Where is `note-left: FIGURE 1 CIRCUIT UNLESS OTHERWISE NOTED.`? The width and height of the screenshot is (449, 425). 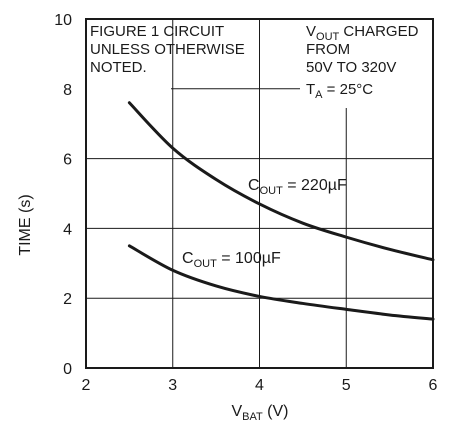
note-left: FIGURE 1 CIRCUIT UNLESS OTHERWISE NOTED. is located at coordinates (169, 49).